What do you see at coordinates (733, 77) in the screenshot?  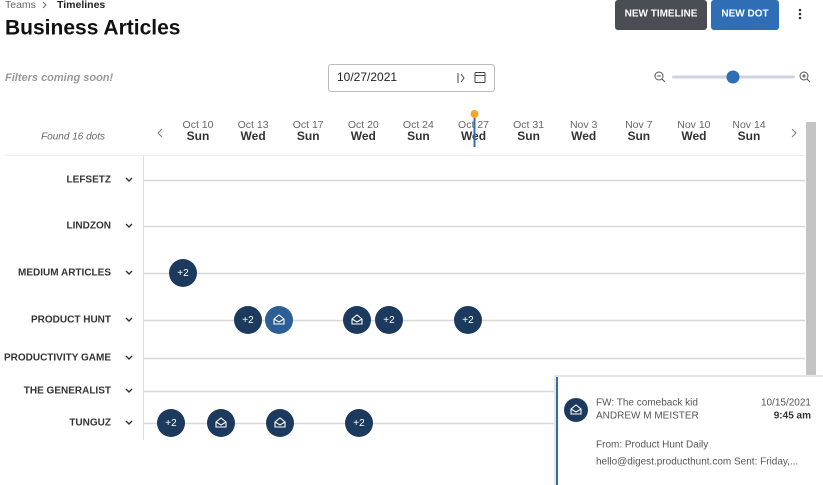 I see `zoom-thumb` at bounding box center [733, 77].